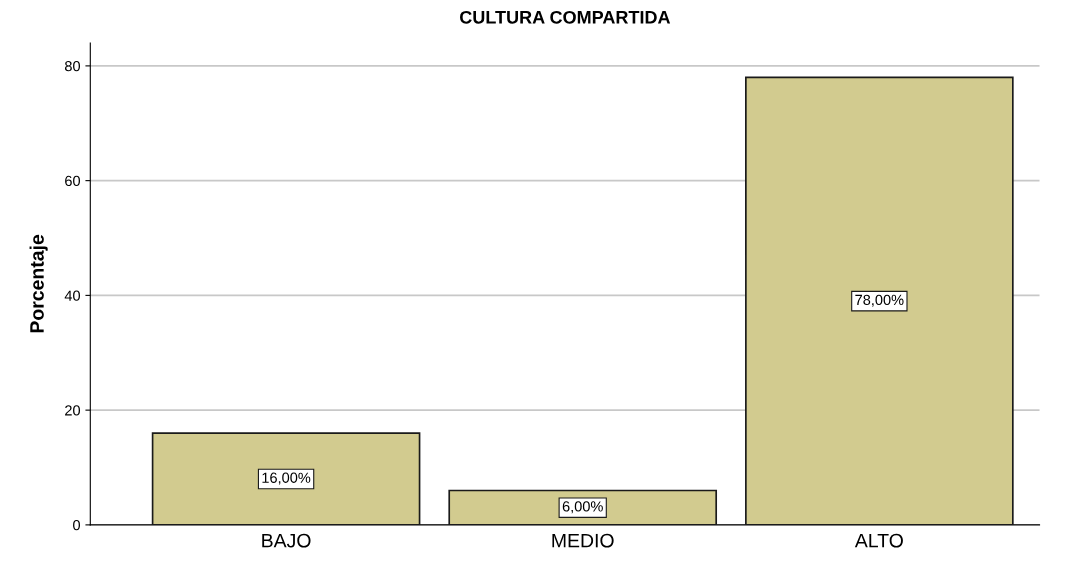 The width and height of the screenshot is (1075, 565). Describe the element at coordinates (77, 525) in the screenshot. I see `y-tick-label: 0` at that location.